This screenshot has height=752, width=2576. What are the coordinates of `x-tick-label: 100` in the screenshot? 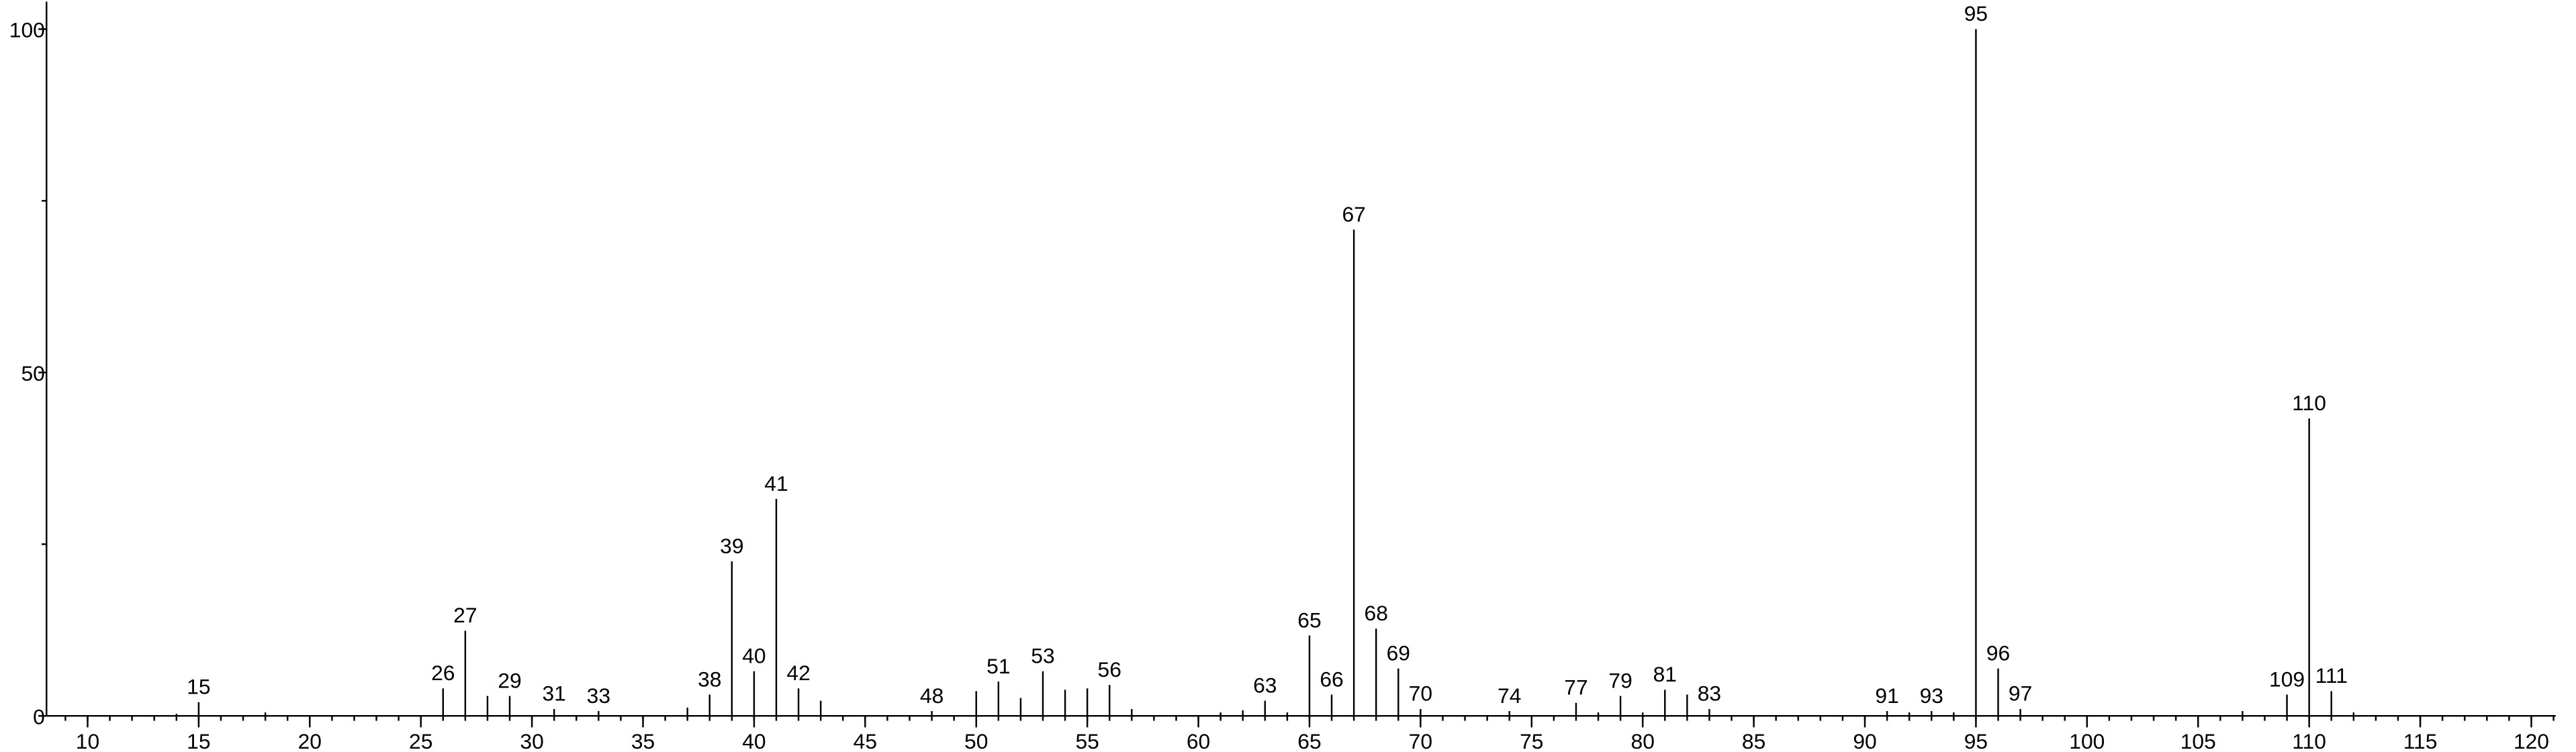 It's located at (2087, 740).